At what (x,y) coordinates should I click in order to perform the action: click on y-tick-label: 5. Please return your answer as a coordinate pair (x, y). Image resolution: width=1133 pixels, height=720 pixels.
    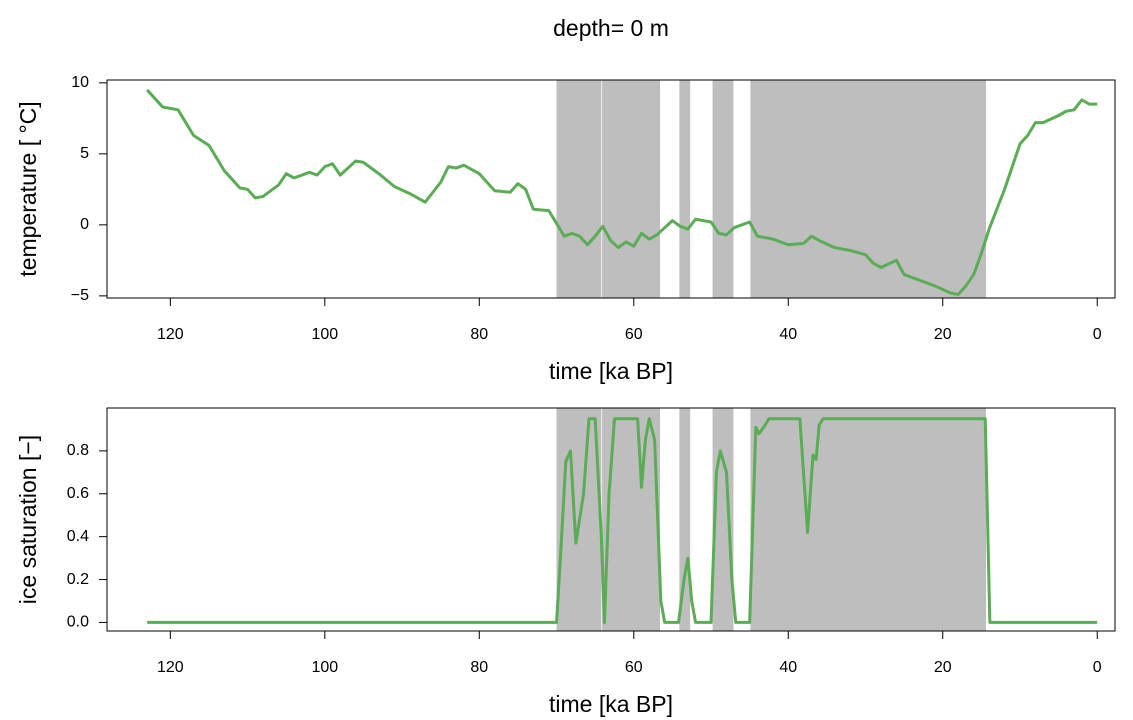
    Looking at the image, I should click on (84, 153).